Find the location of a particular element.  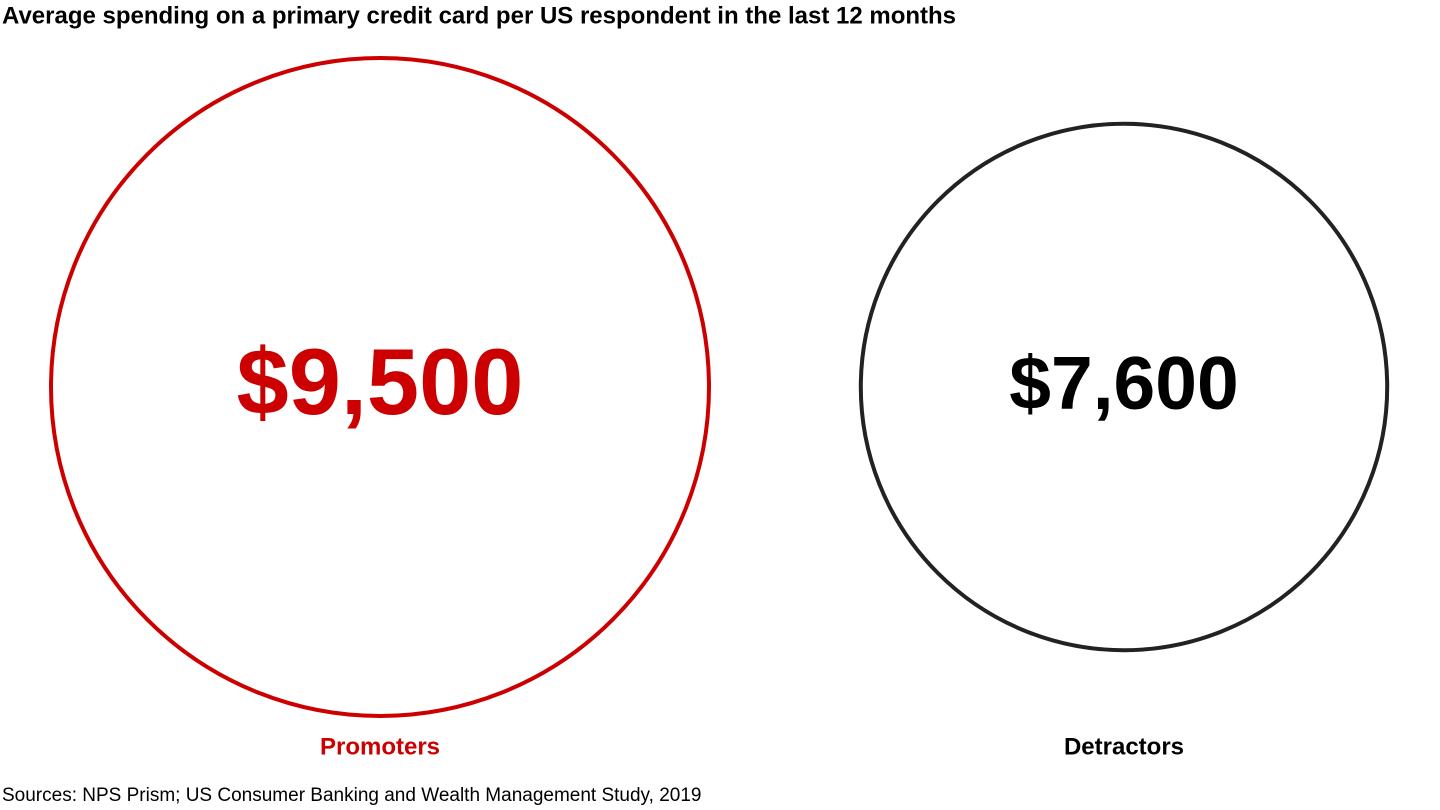

value-label: $9,500 is located at coordinates (380, 381).